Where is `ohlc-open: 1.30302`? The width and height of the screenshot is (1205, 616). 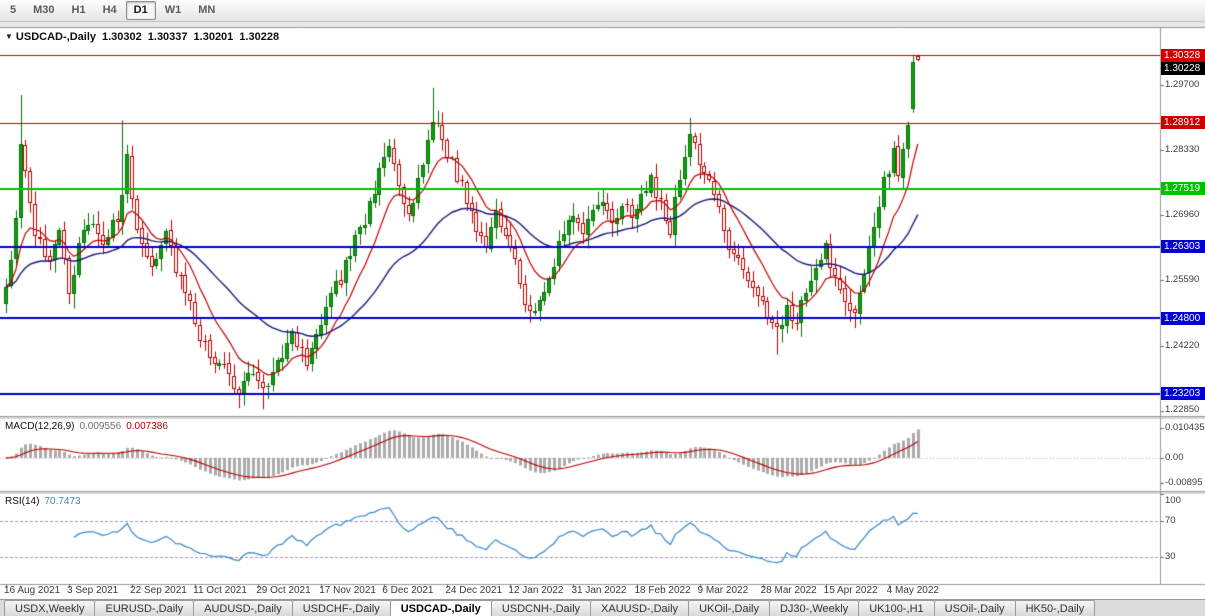 ohlc-open: 1.30302 is located at coordinates (122, 37).